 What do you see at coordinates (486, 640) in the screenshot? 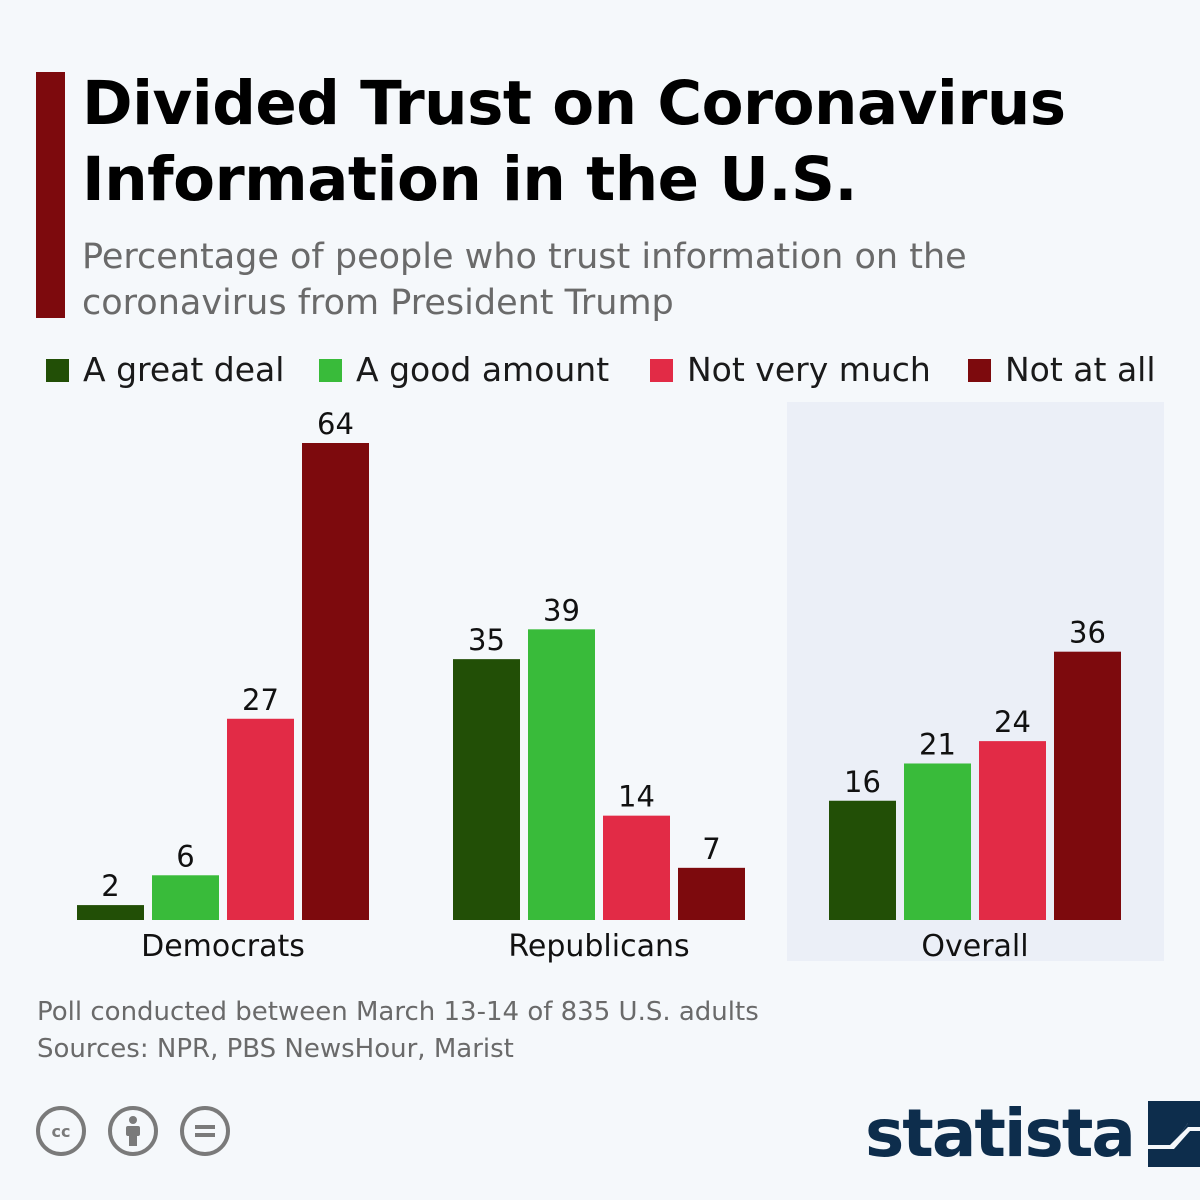
I see `data-label: 35` at bounding box center [486, 640].